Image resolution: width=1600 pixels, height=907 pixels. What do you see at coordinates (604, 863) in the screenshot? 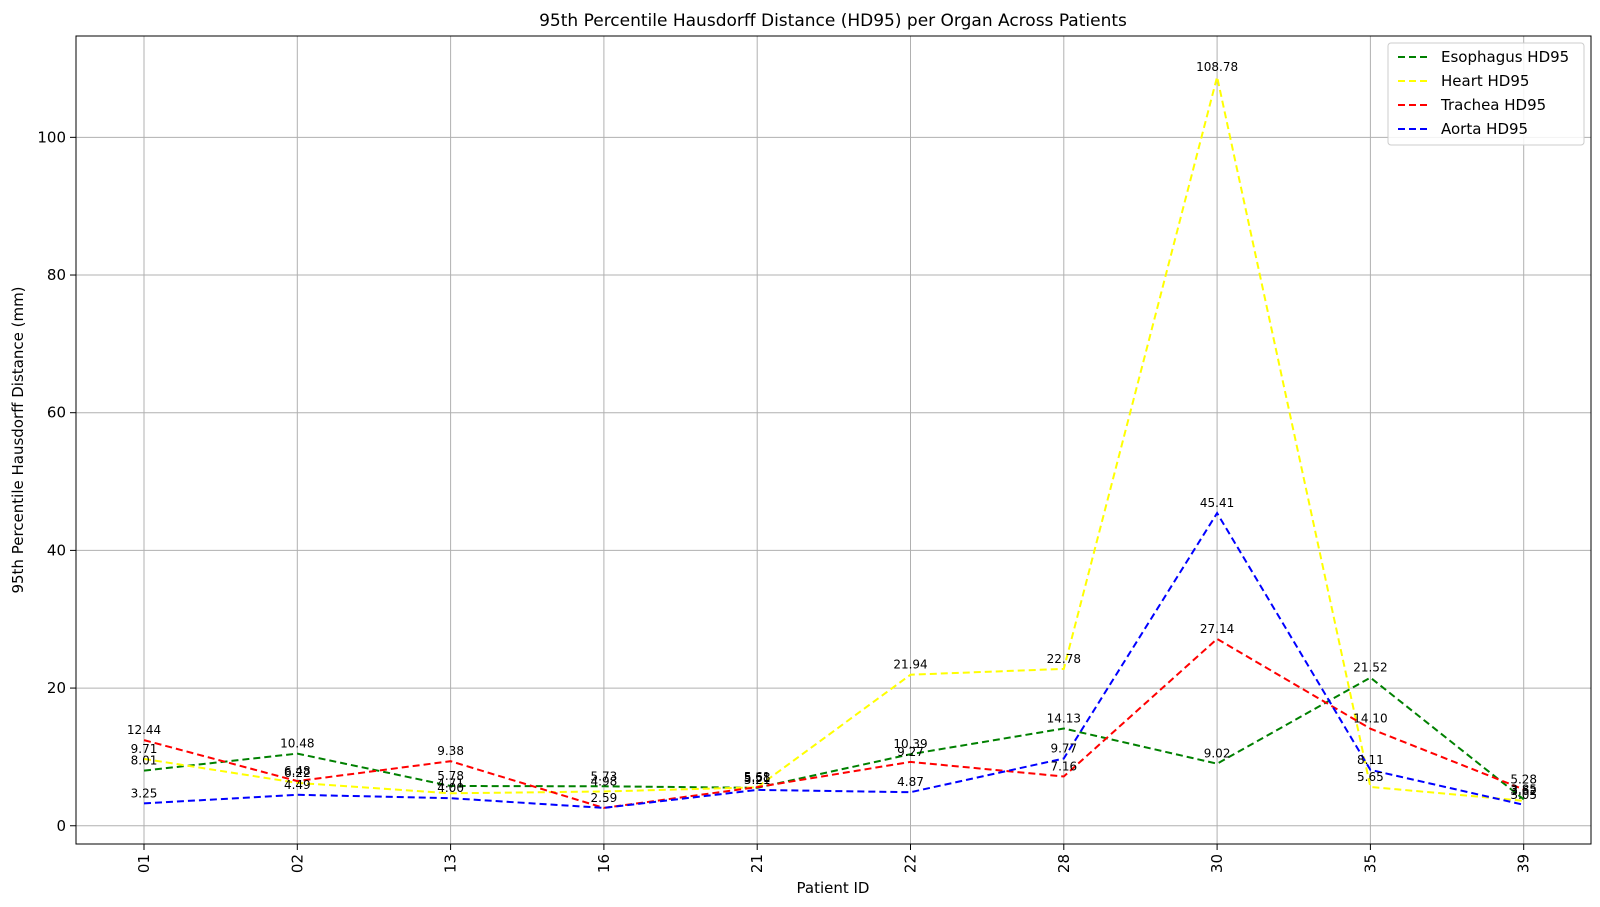
I see `x-tick-label: 16` at bounding box center [604, 863].